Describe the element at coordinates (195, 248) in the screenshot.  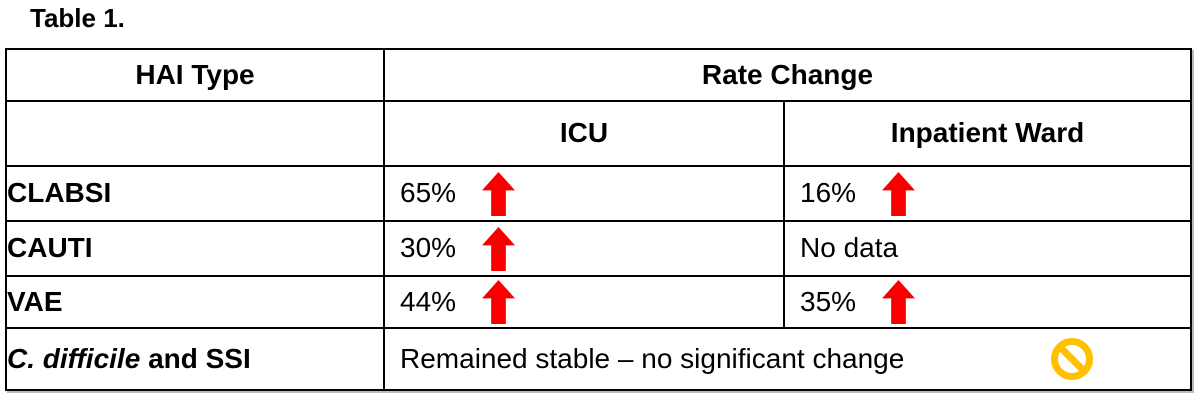
I see `hai-name-cell: CAUTI` at that location.